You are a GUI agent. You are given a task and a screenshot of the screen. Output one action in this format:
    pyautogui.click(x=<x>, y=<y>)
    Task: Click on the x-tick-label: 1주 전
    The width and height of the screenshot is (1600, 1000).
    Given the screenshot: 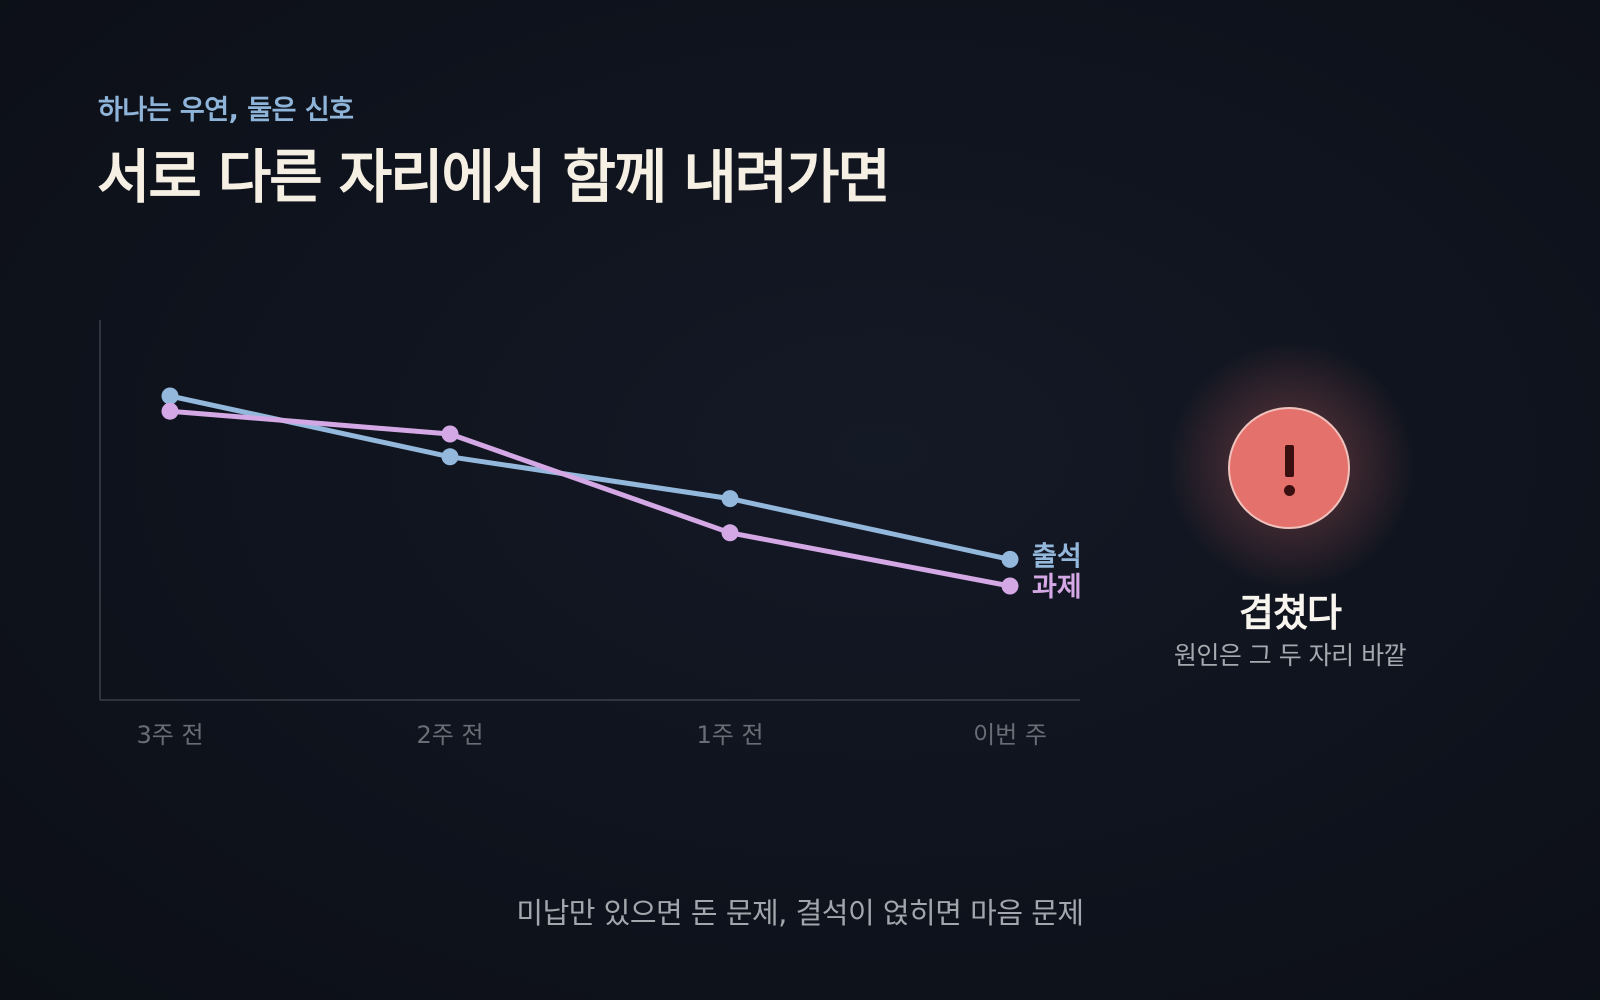 What is the action you would take?
    pyautogui.click(x=729, y=735)
    